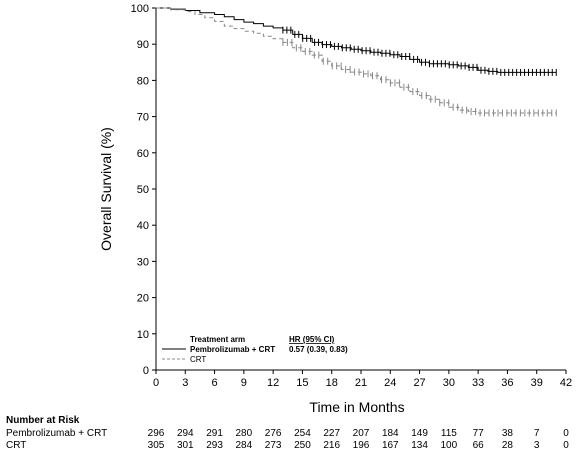 This screenshot has height=455, width=578. What do you see at coordinates (143, 226) in the screenshot?
I see `y-tick-label: 40` at bounding box center [143, 226].